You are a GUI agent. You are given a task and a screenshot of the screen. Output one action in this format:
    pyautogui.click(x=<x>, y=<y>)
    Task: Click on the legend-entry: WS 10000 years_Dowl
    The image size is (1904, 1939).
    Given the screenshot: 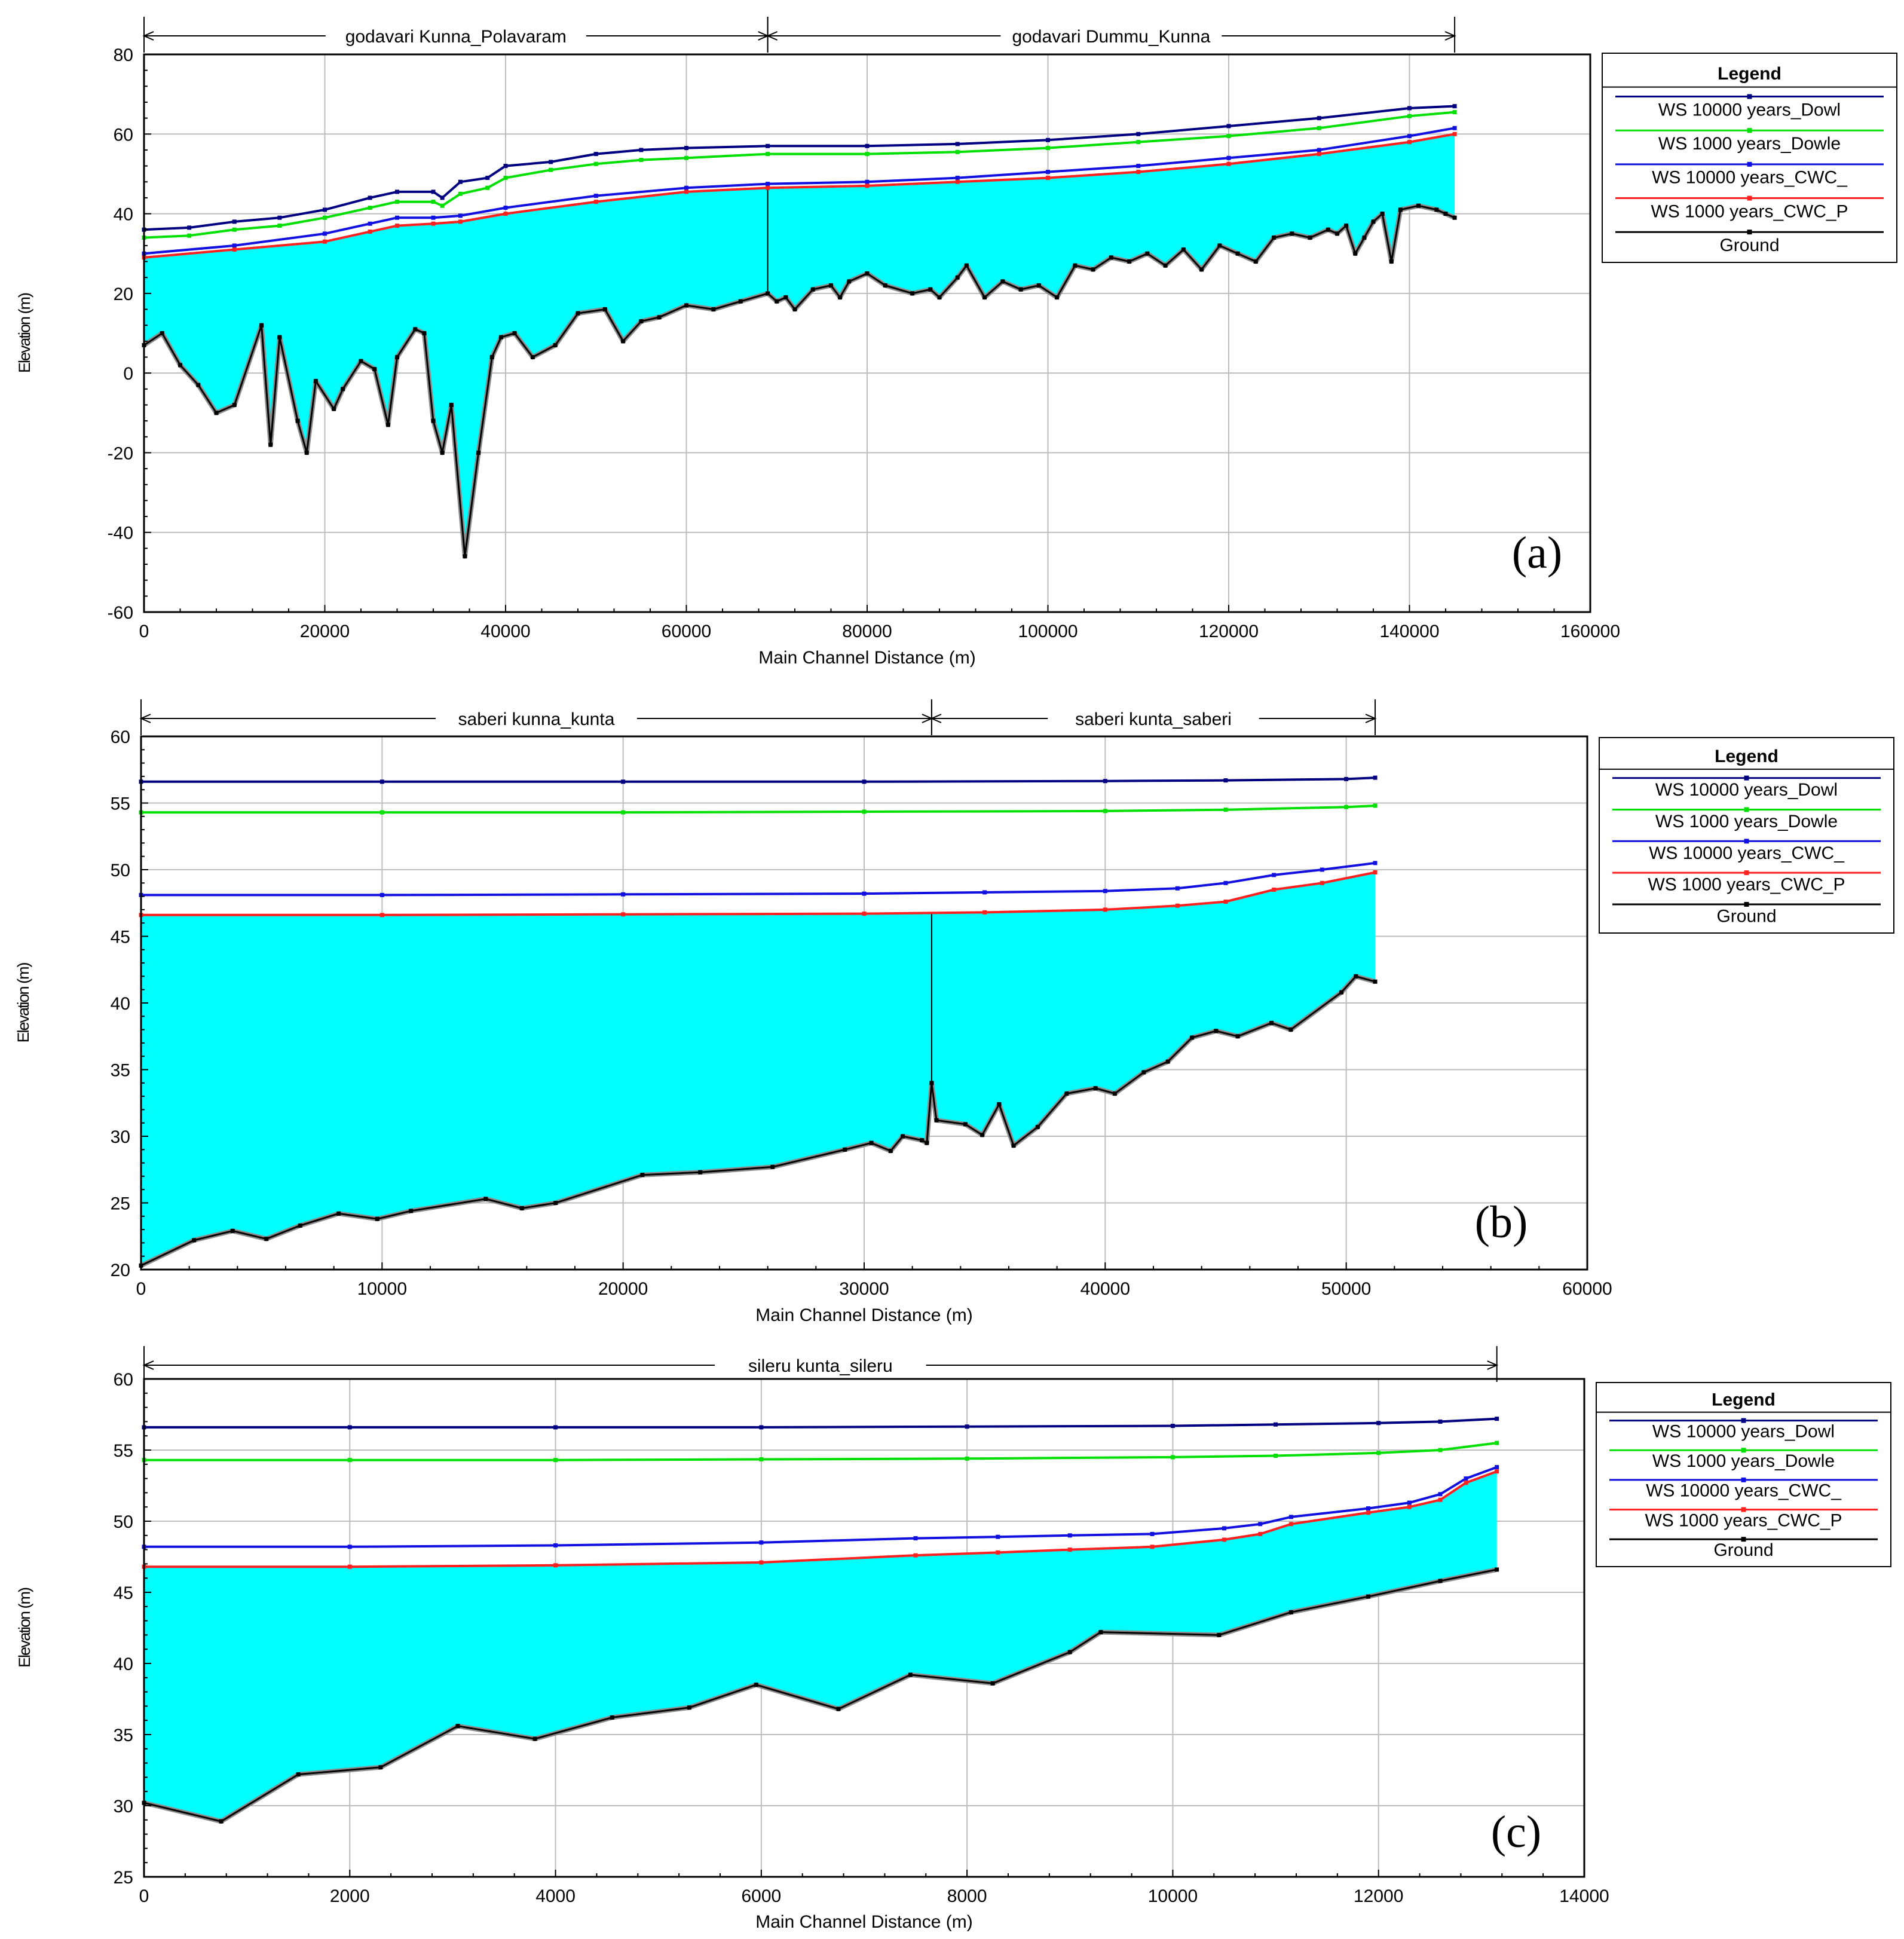 What is the action you would take?
    pyautogui.click(x=1750, y=110)
    